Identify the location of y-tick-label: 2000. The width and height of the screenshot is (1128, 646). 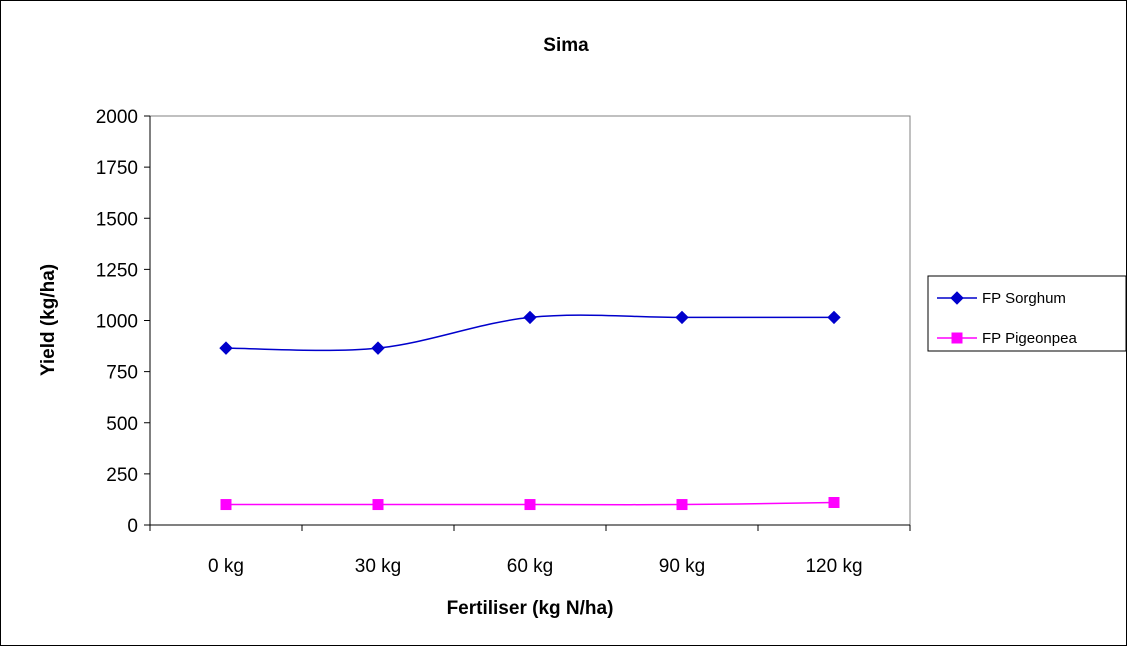
(117, 117).